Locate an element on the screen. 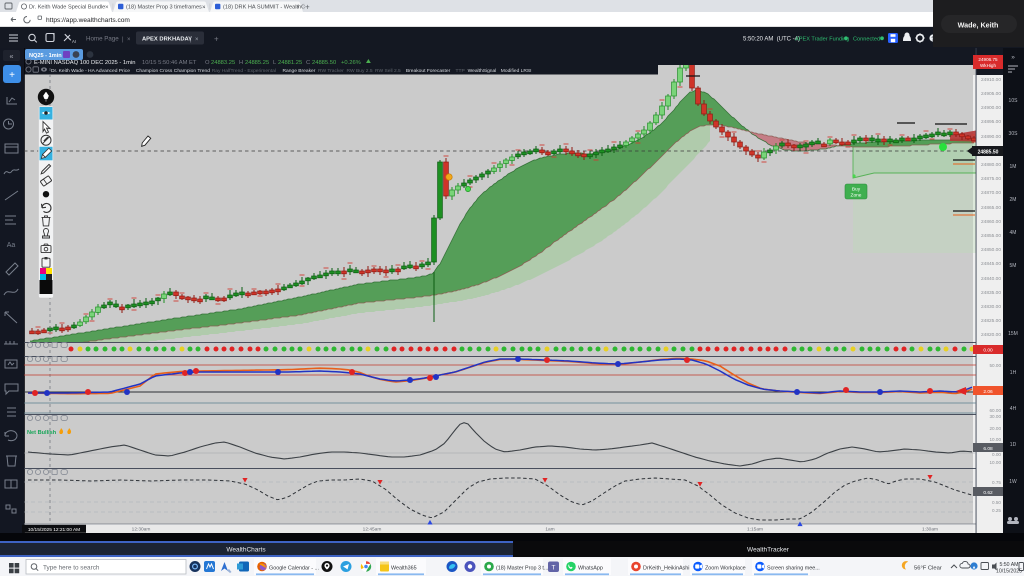 This screenshot has height=576, width=1024. svg-text:E-MINI NASDAQ 100 DEC 2025 - 1: E-MINI NASDAQ 100 DEC 2025 - 1min is located at coordinates (84, 63).